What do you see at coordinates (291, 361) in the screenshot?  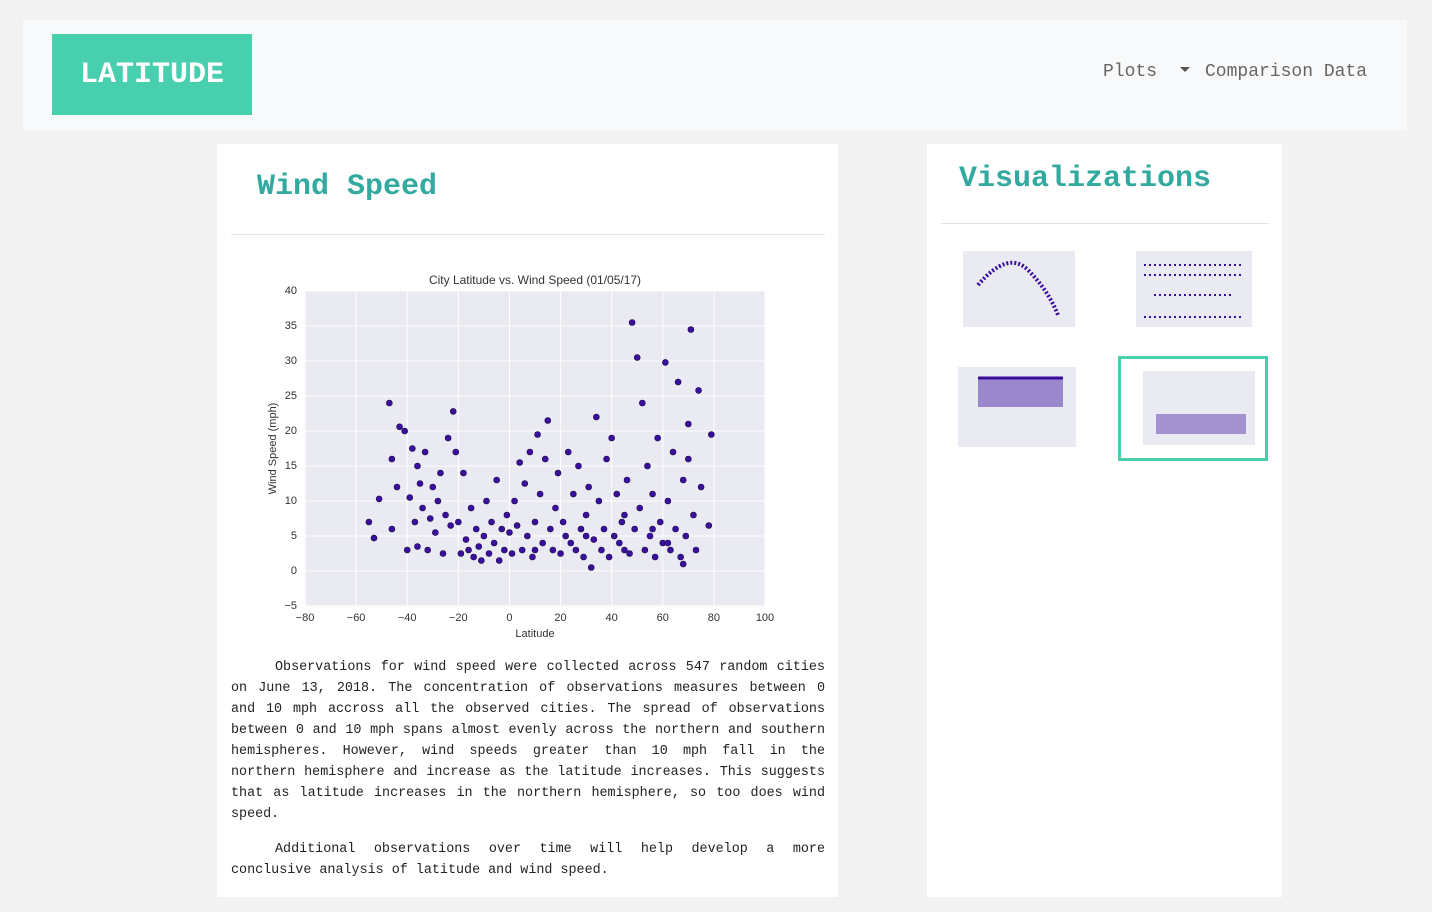 I see `y-tick-label: 30` at bounding box center [291, 361].